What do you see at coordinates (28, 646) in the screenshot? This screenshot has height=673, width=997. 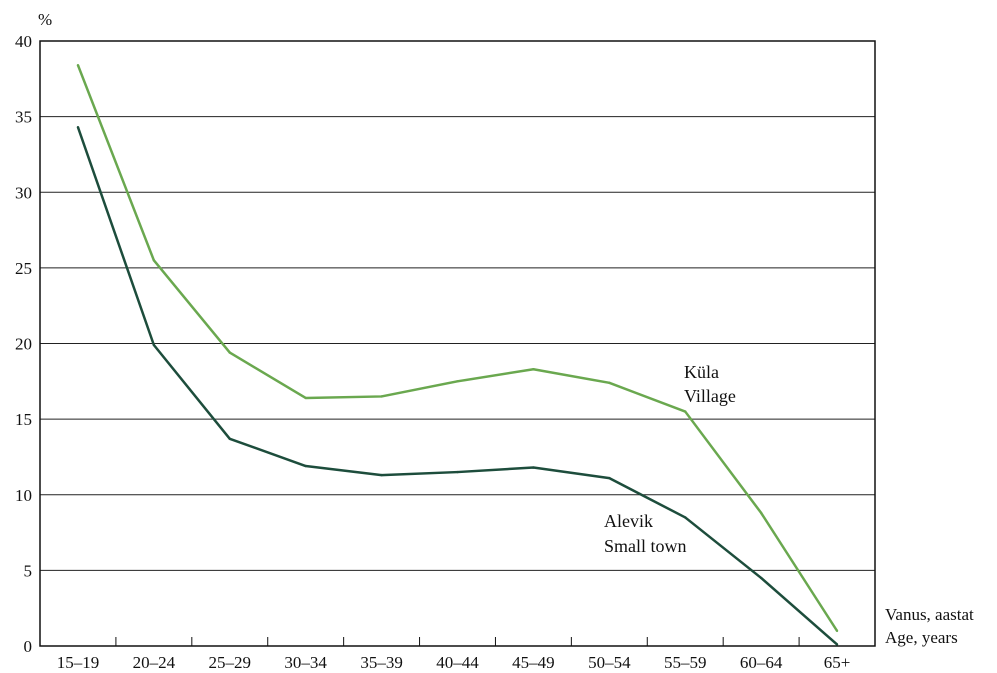 I see `y-tick-label: 0` at bounding box center [28, 646].